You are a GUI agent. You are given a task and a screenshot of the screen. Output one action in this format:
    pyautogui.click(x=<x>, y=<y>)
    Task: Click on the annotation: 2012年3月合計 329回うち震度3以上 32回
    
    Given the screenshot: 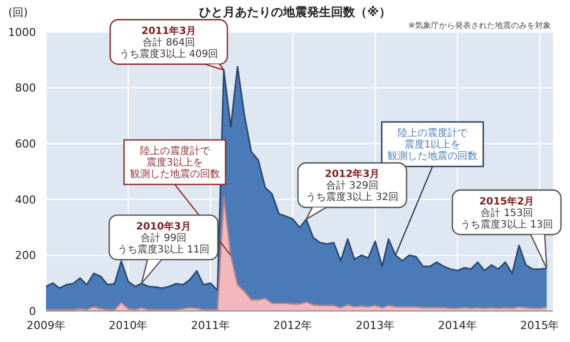 What is the action you would take?
    pyautogui.click(x=352, y=186)
    